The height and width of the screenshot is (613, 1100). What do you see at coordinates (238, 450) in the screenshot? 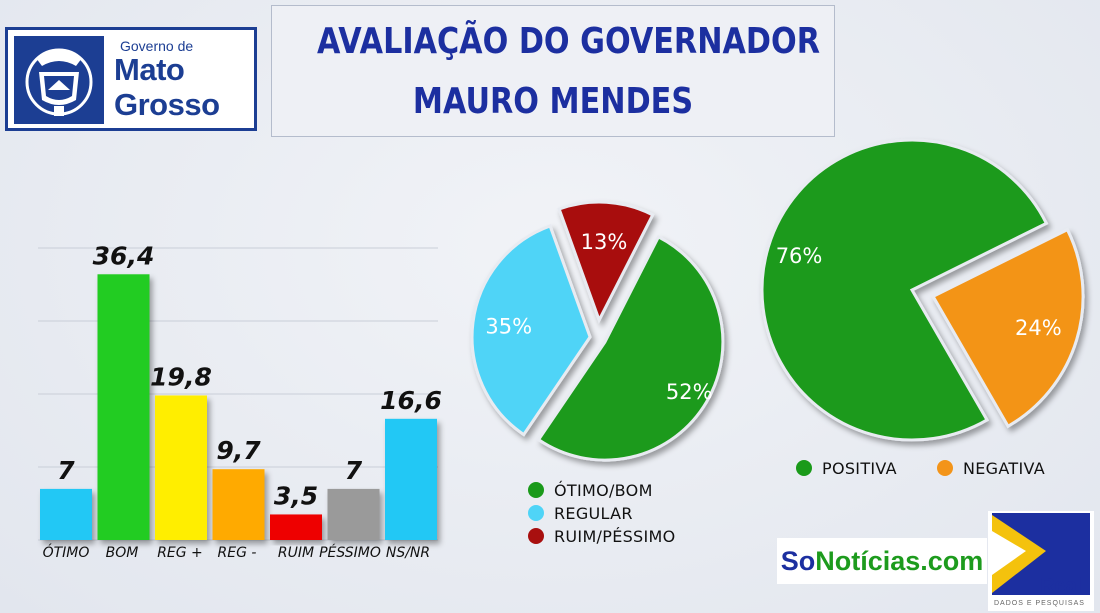
I see `bar-value-label: 9,7` at bounding box center [238, 450].